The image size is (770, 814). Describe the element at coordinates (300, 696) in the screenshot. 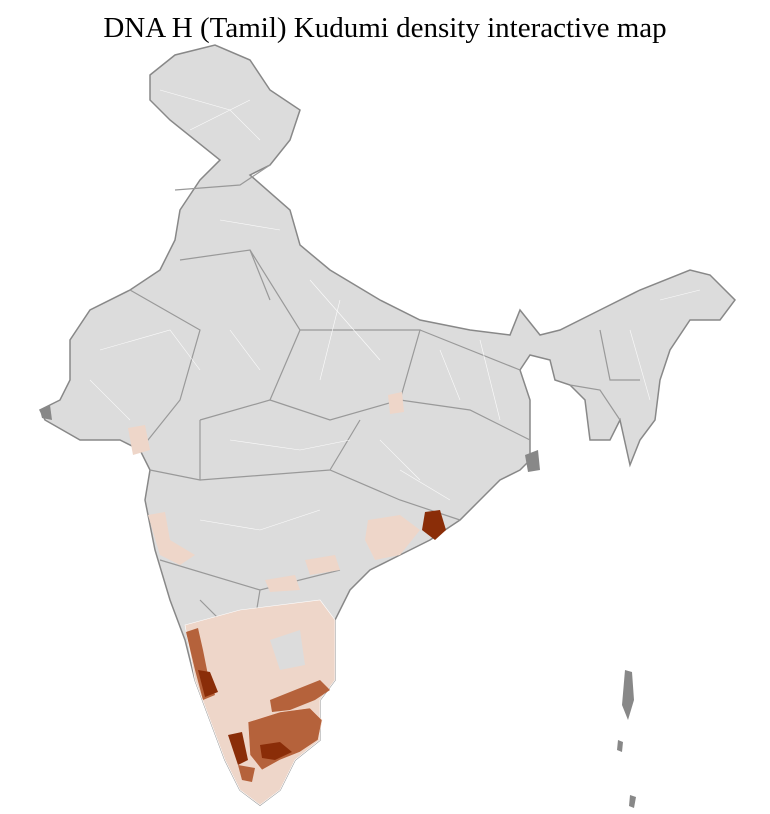

I see `region-medium-tamil-nadu-north` at that location.